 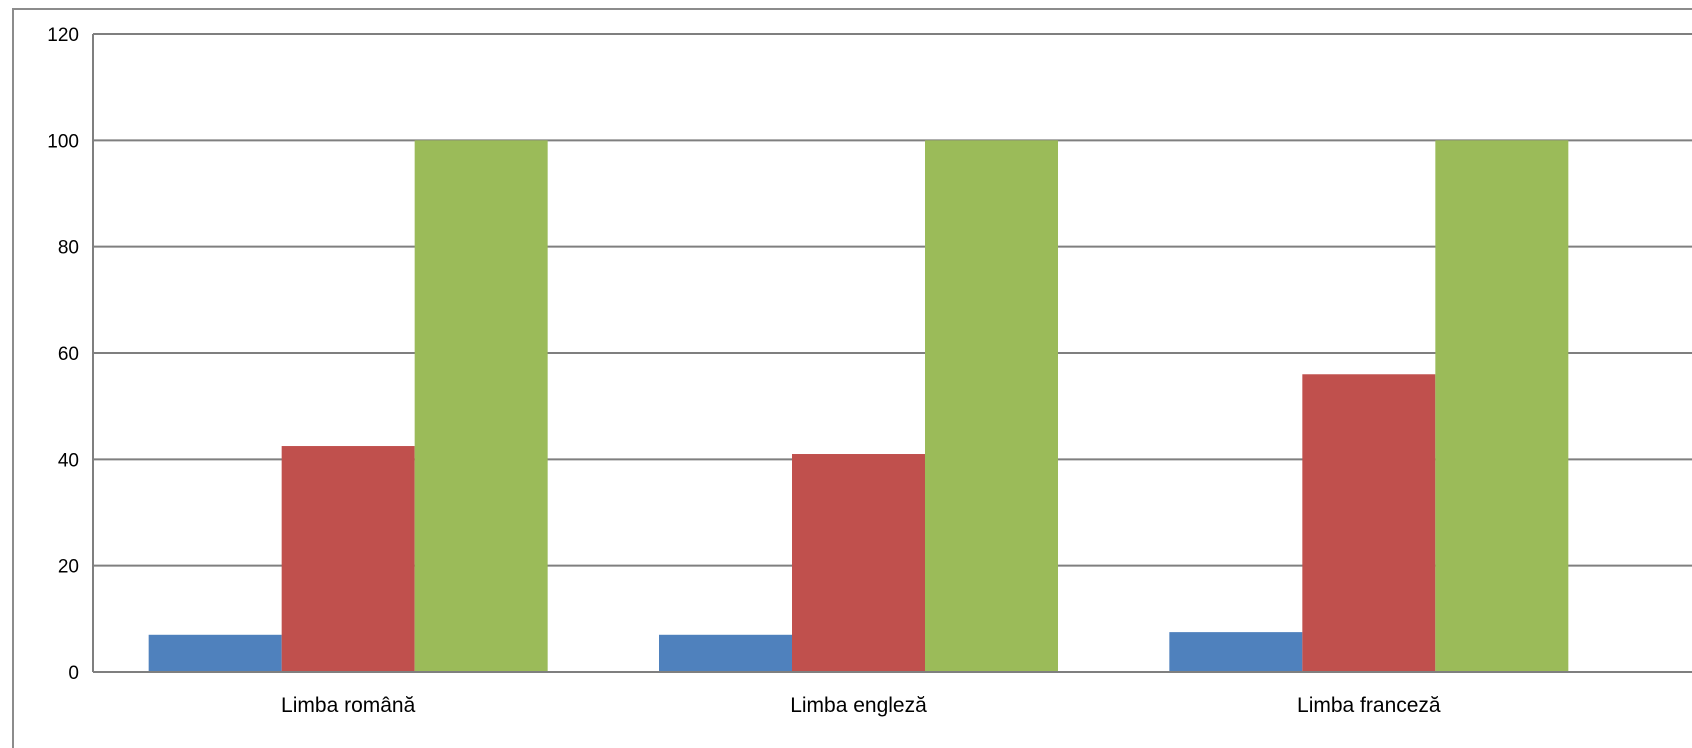 What do you see at coordinates (63, 141) in the screenshot?
I see `y-tick-label: 100` at bounding box center [63, 141].